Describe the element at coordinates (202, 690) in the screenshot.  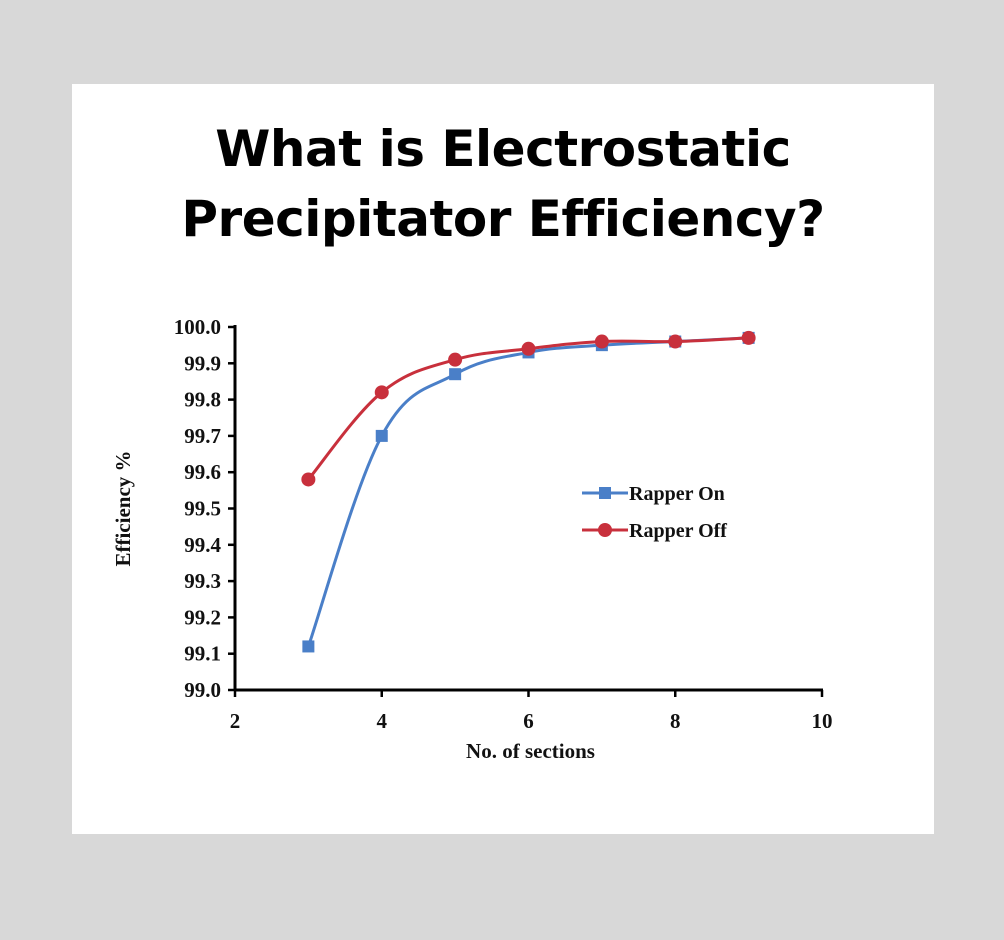
I see `y-tick-label: 99.0` at that location.